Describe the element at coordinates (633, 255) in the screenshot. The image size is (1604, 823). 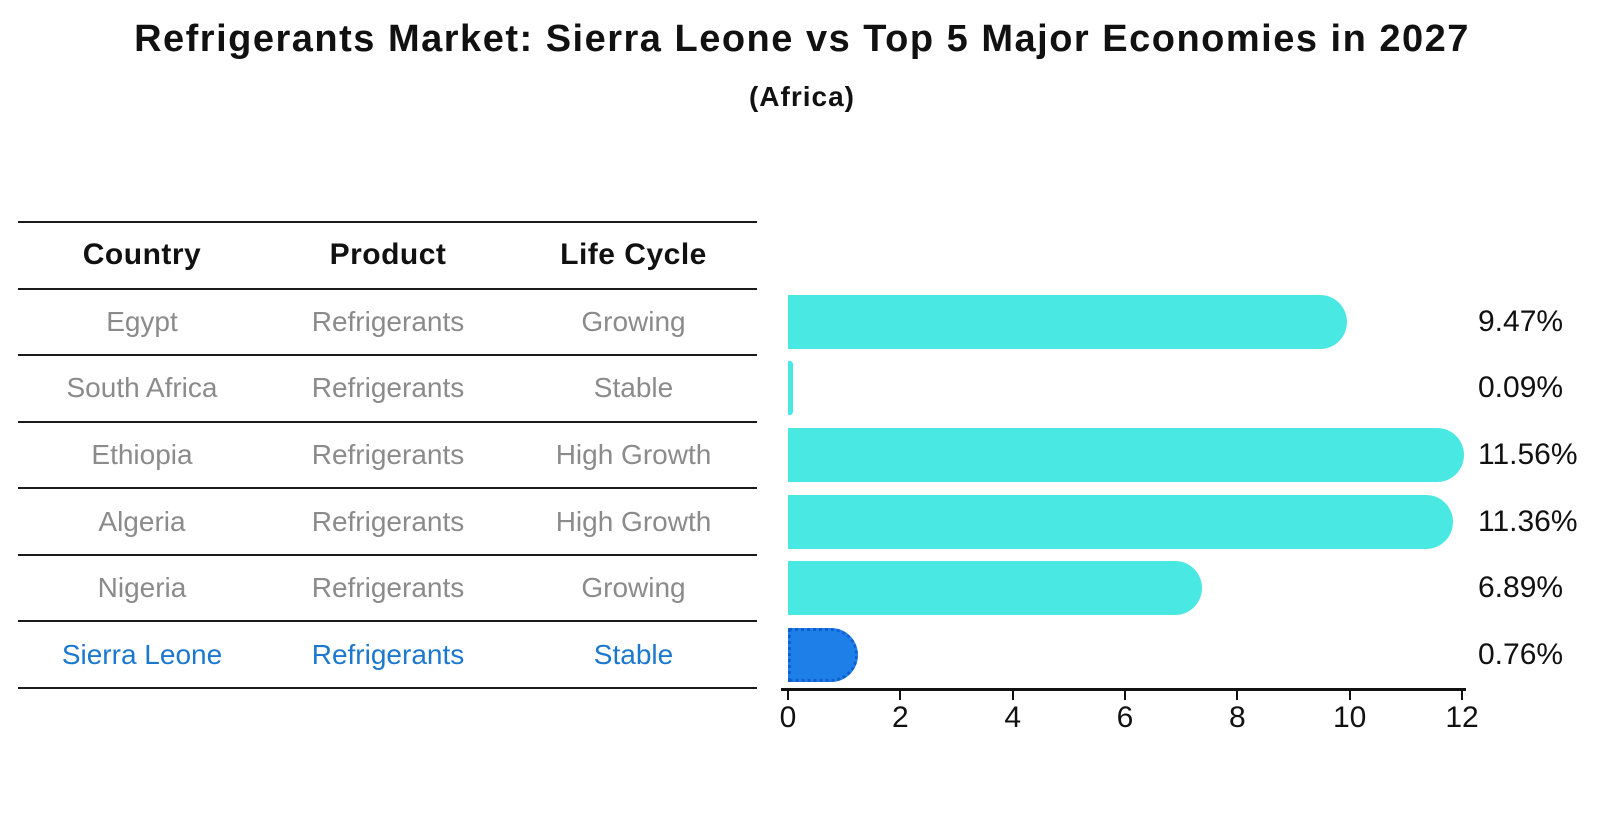
I see `column-header-life-cycle: Life Cycle` at that location.